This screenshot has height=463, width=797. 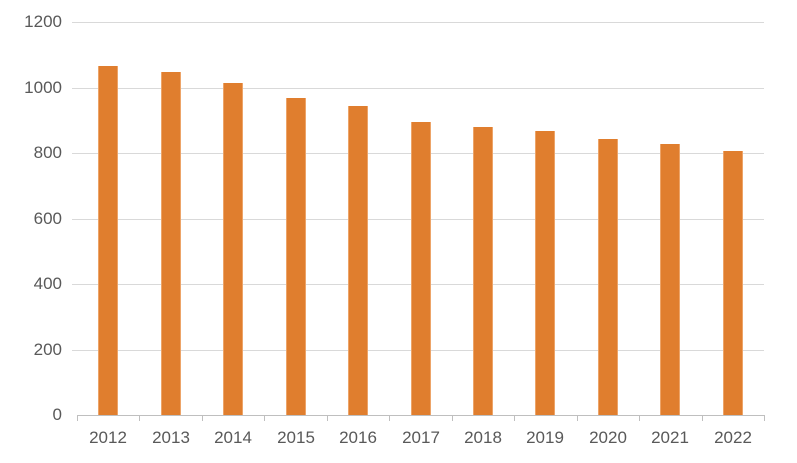 I want to click on y-tick-label-1200: 1200, so click(x=43, y=21).